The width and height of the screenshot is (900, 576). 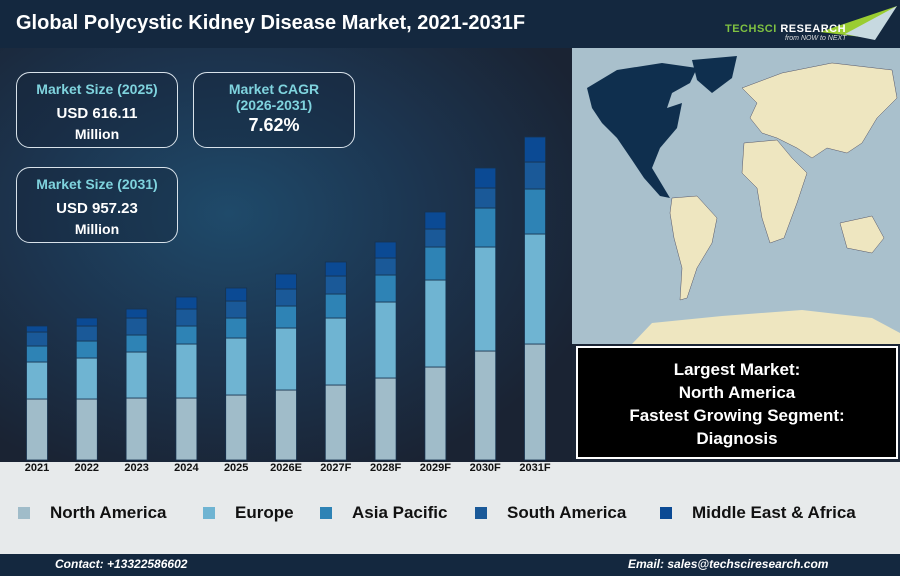 I want to click on fastest-segment-value: Diagnosis, so click(x=737, y=438).